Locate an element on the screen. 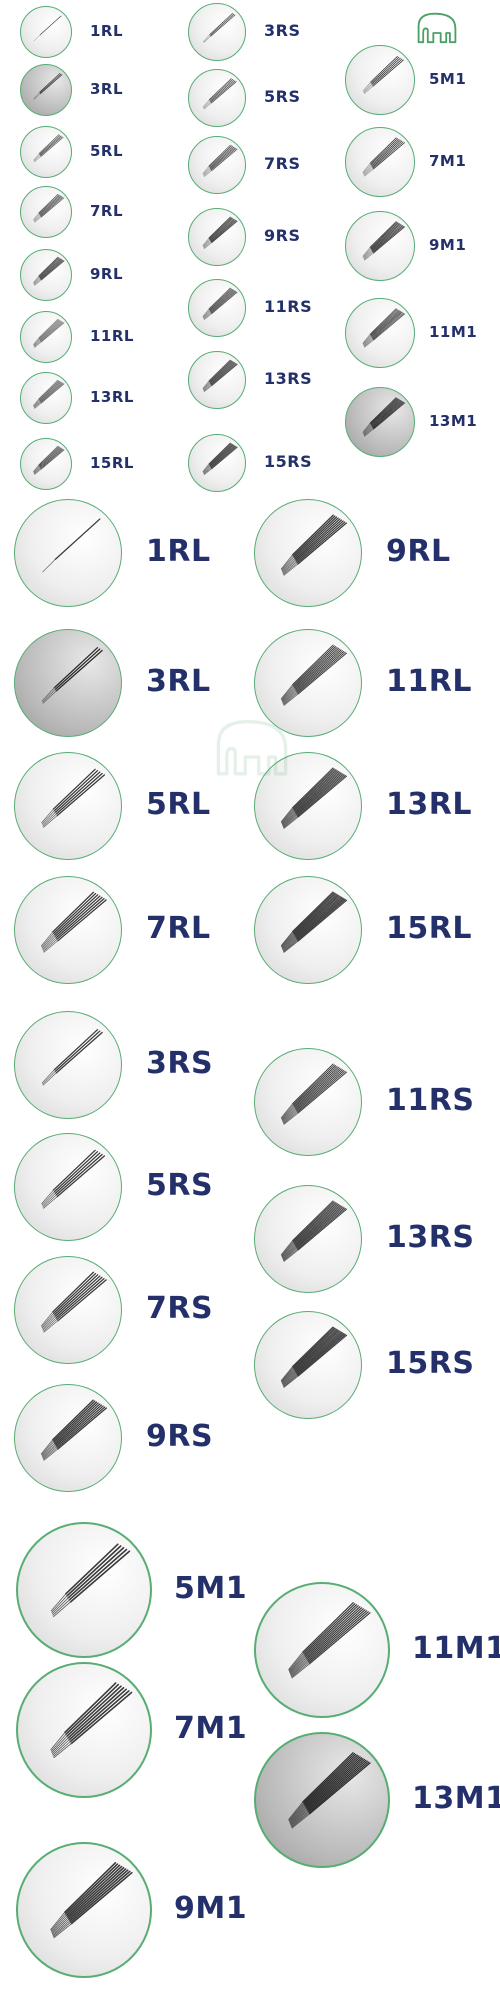 This screenshot has width=500, height=2000. needle-label: 7RS is located at coordinates (180, 1308).